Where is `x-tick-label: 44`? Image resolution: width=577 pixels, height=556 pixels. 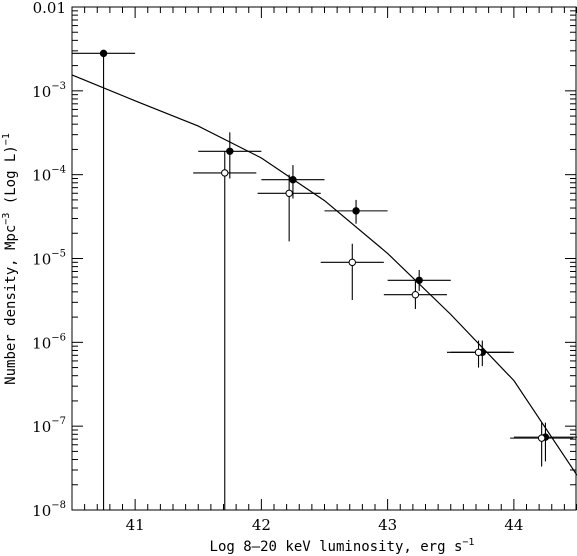
x-tick-label: 44 is located at coordinates (513, 525).